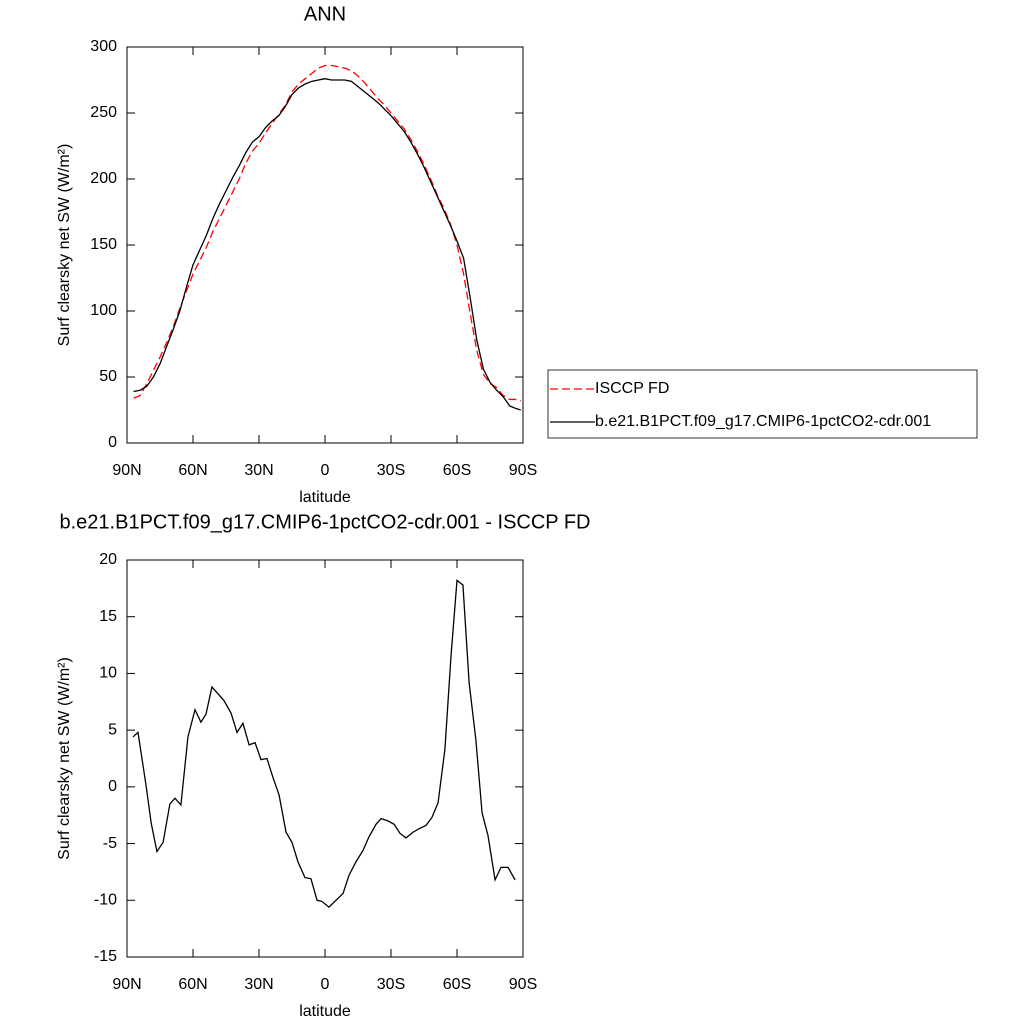 The height and width of the screenshot is (1024, 1024). What do you see at coordinates (108, 559) in the screenshot?
I see `y-tick-label: 20` at bounding box center [108, 559].